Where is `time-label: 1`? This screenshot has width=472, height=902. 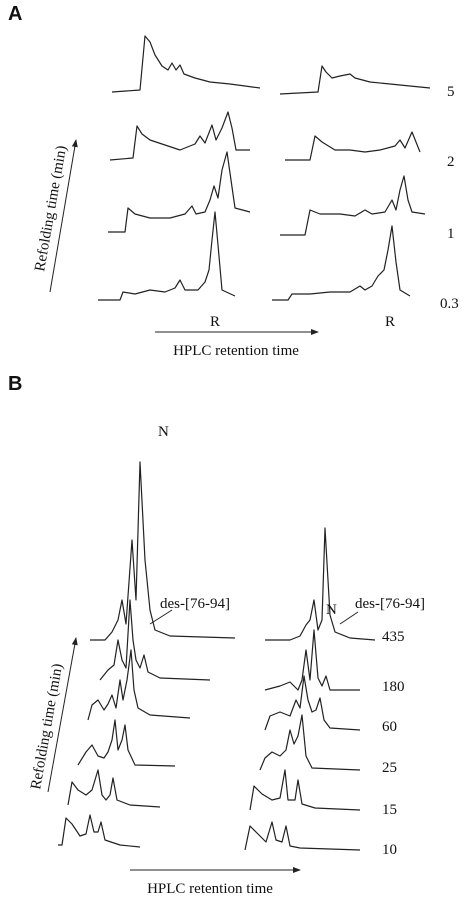 time-label: 1 is located at coordinates (451, 234).